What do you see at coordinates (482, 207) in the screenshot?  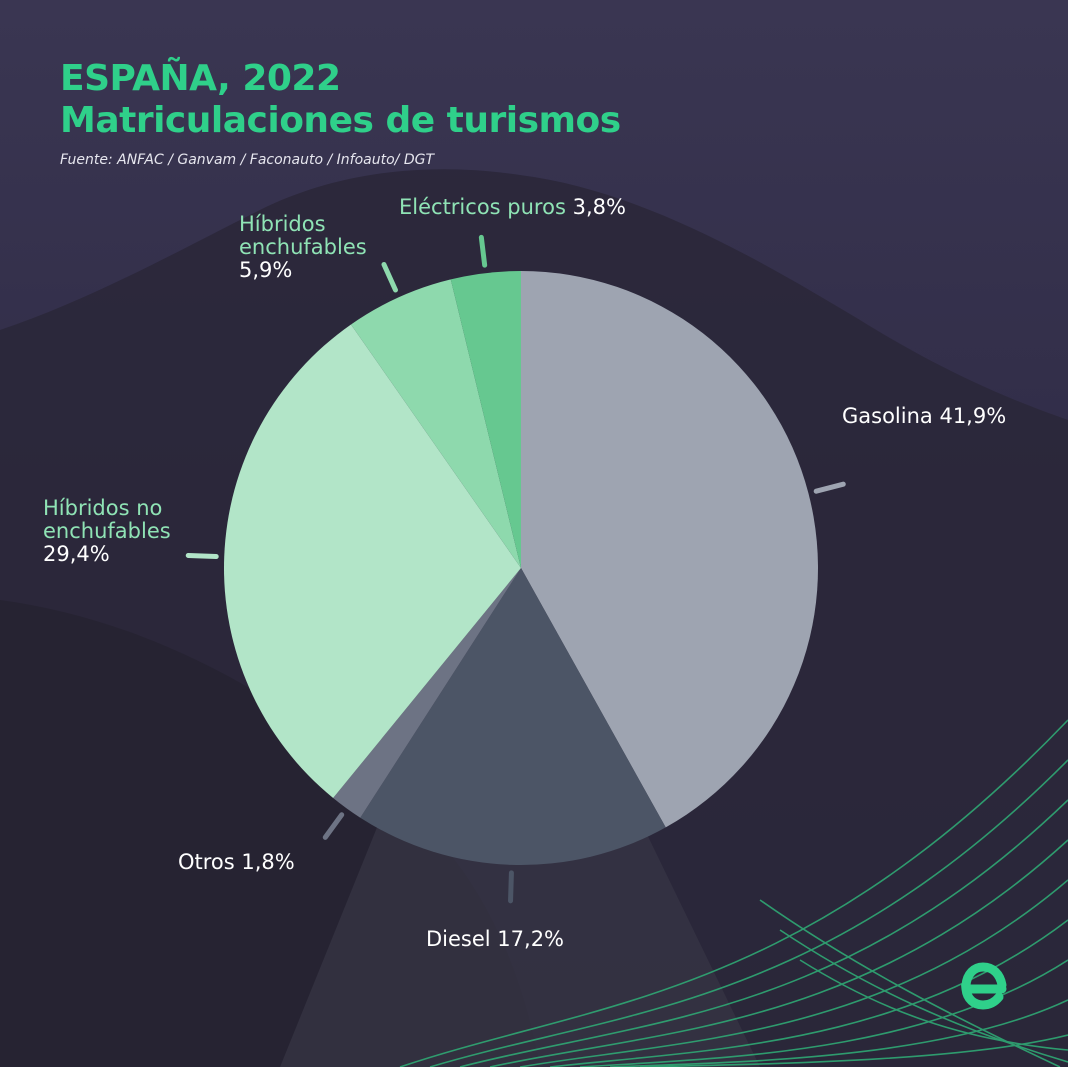 I see `label-ep-name: Eléctricos puros` at bounding box center [482, 207].